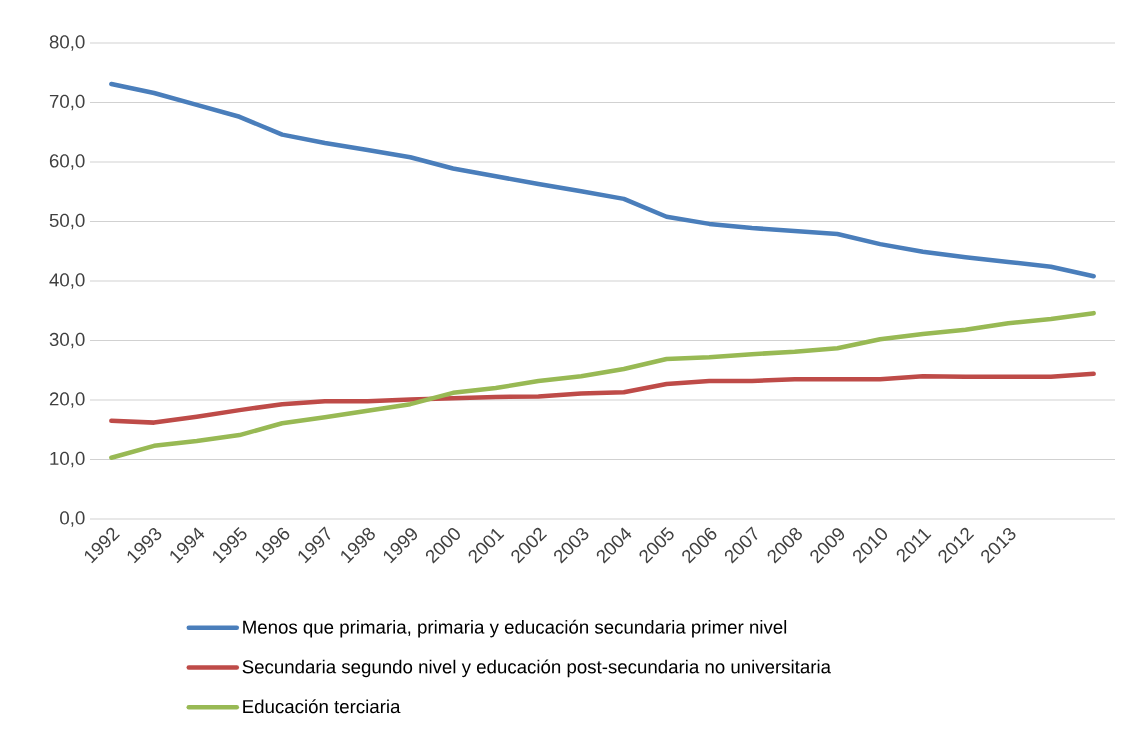 Image resolution: width=1131 pixels, height=747 pixels. Describe the element at coordinates (67, 281) in the screenshot. I see `y-tick-label: 40,0` at that location.